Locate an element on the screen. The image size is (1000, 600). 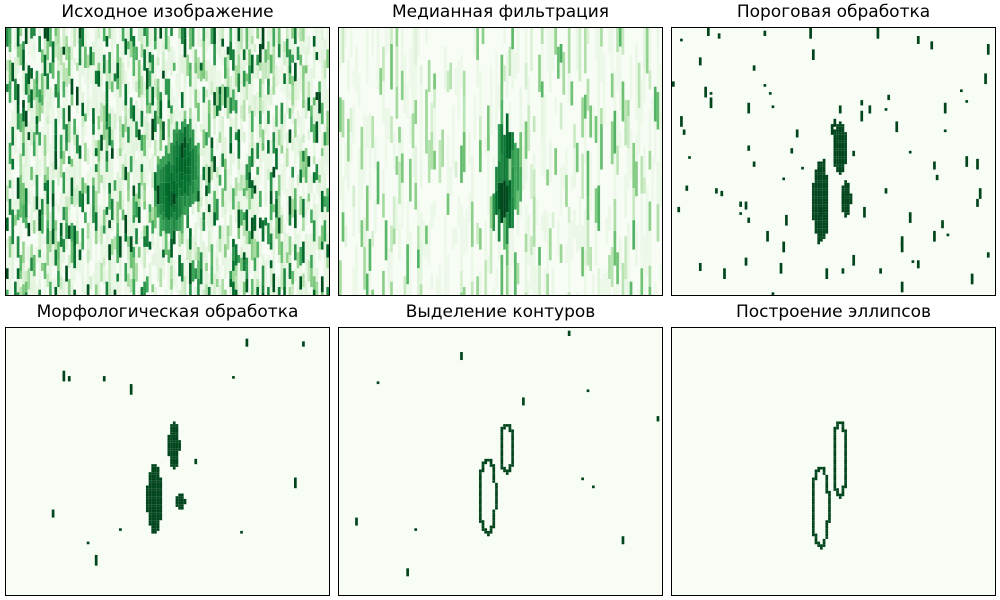
heatmap-frame is located at coordinates (167, 461).